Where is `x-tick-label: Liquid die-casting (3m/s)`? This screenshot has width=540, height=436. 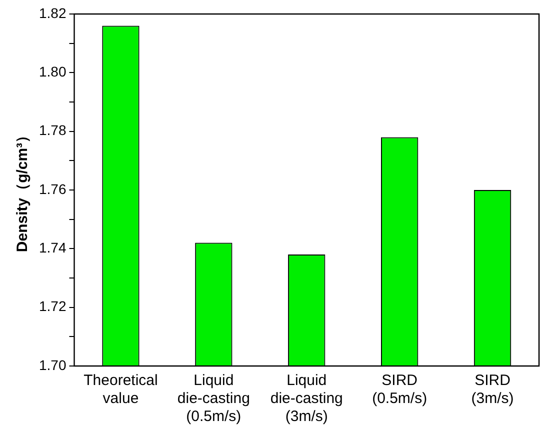 x-tick-label: Liquid die-casting (3m/s) is located at coordinates (306, 399).